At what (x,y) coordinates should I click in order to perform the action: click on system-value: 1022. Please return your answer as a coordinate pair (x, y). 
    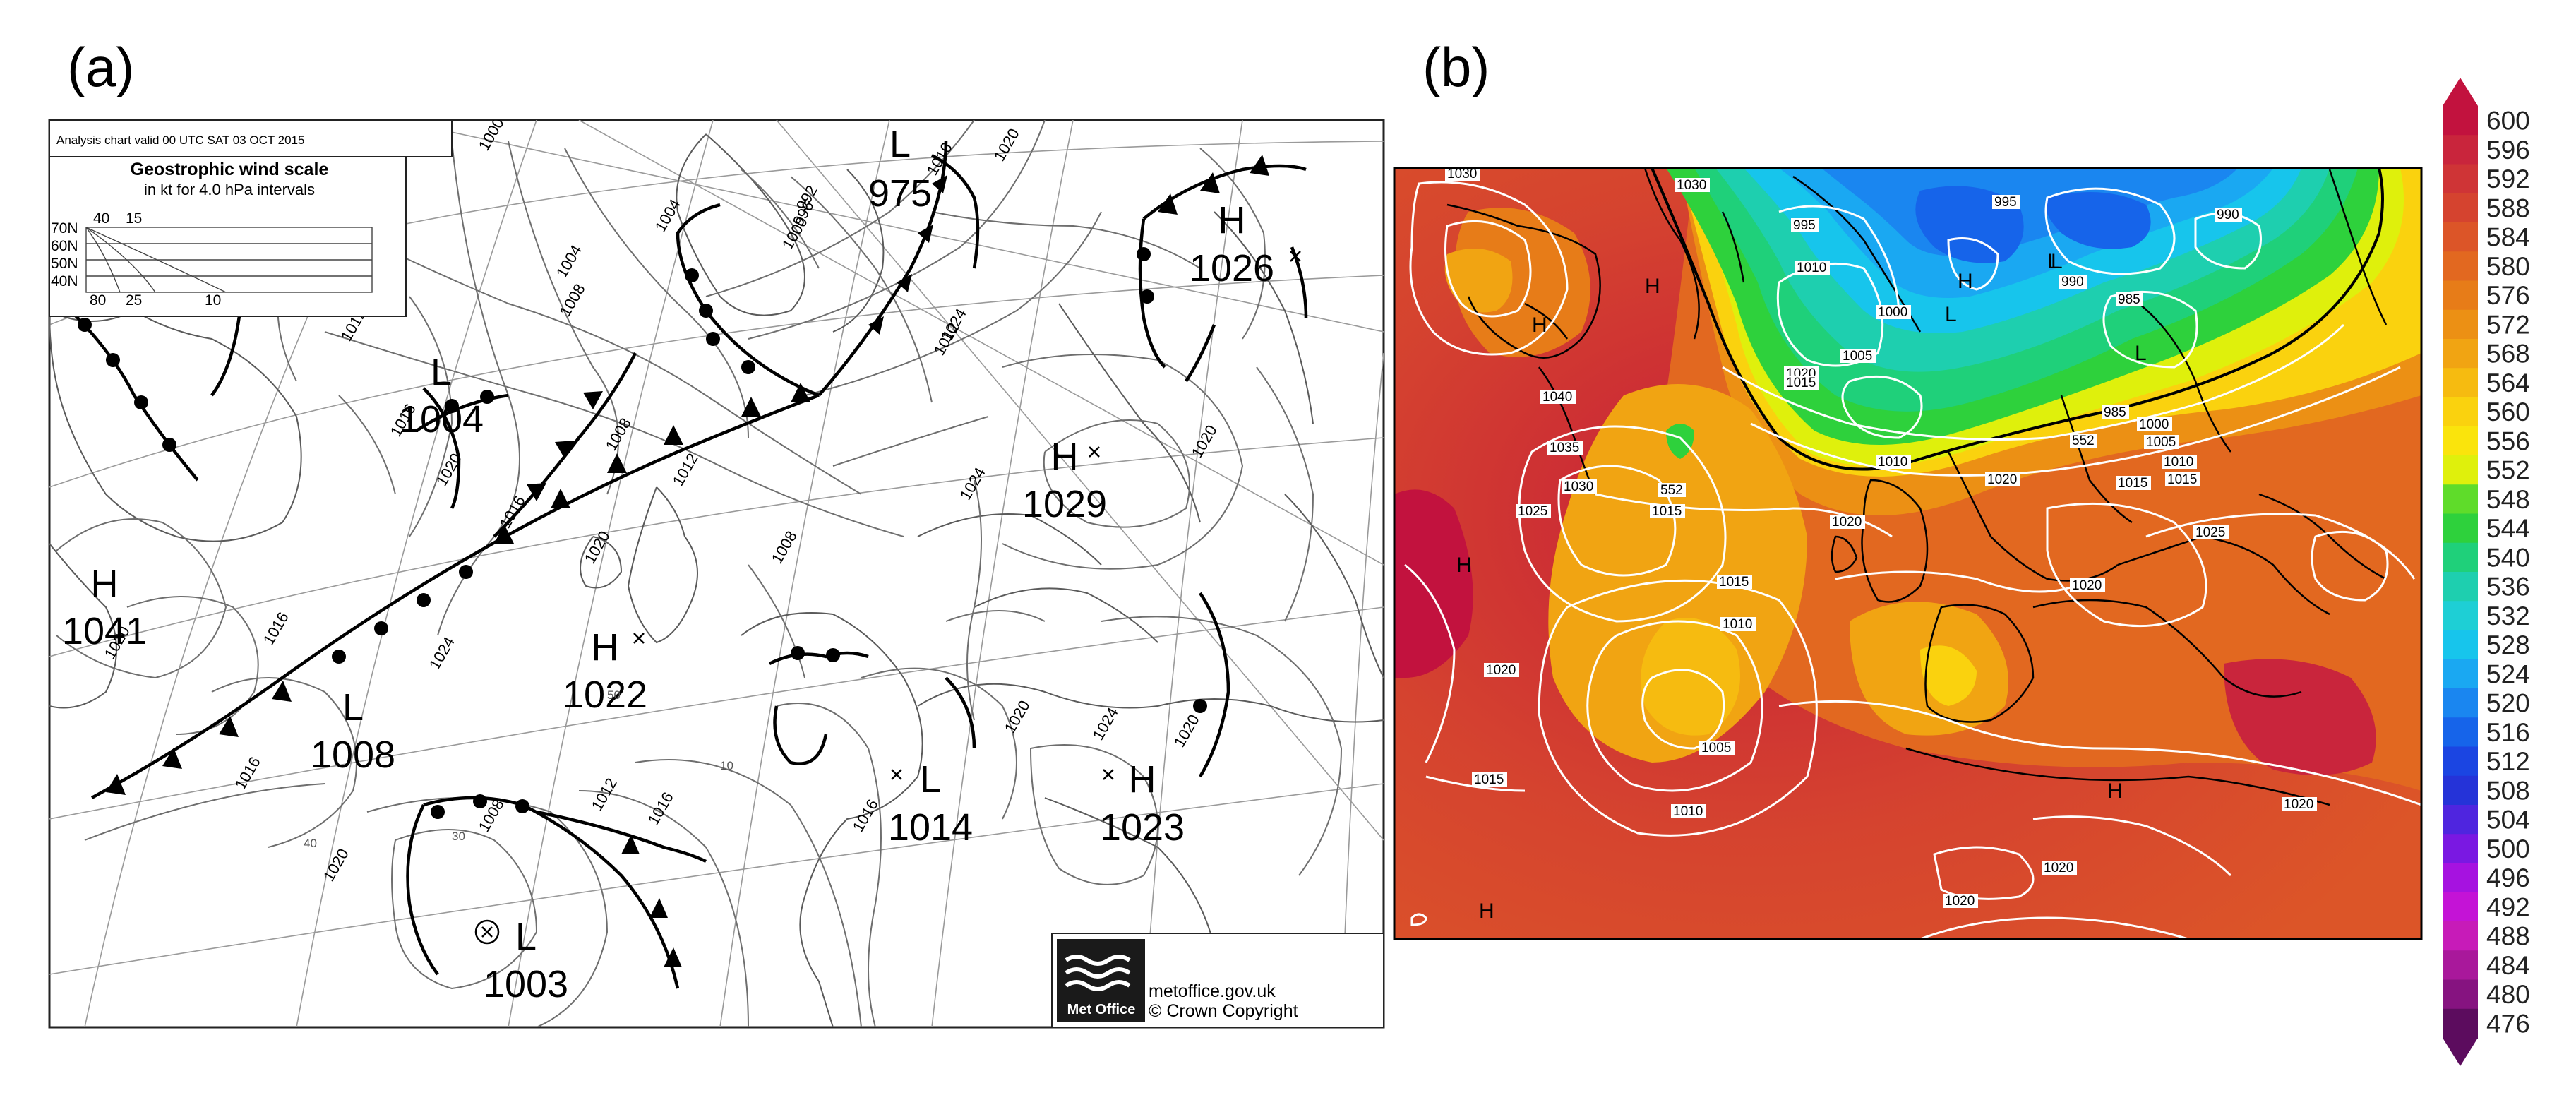
    Looking at the image, I should click on (605, 695).